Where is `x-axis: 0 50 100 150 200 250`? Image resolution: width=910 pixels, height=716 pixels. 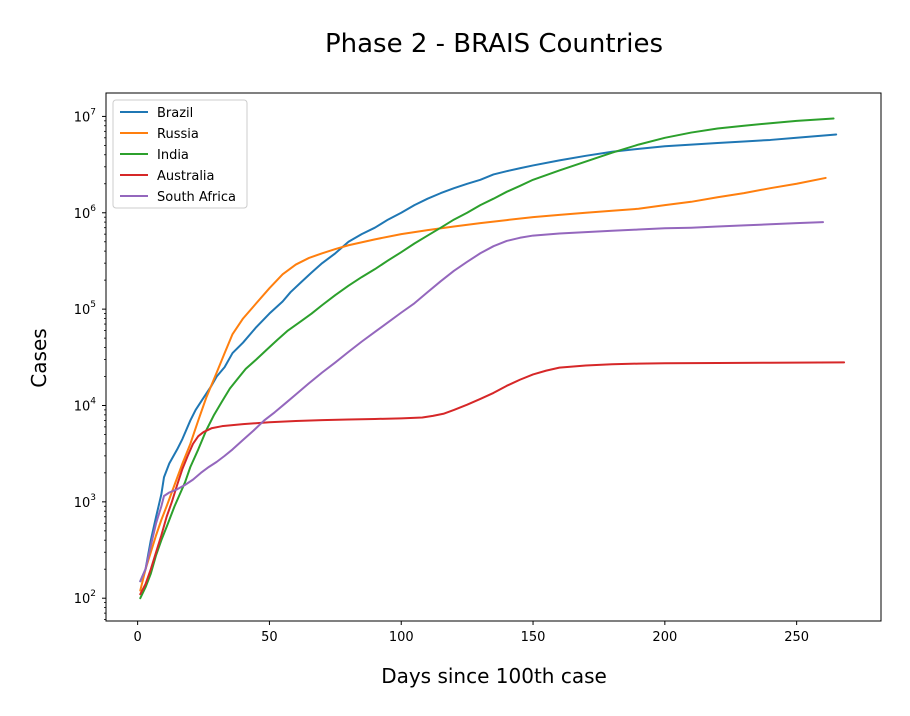
x-axis: 0 50 100 150 200 250 is located at coordinates (471, 633).